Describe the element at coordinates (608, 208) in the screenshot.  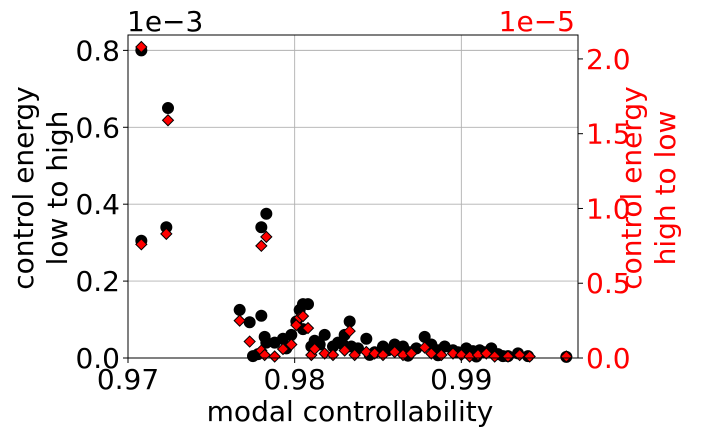
I see `right-y-tick-label: 1.0` at that location.